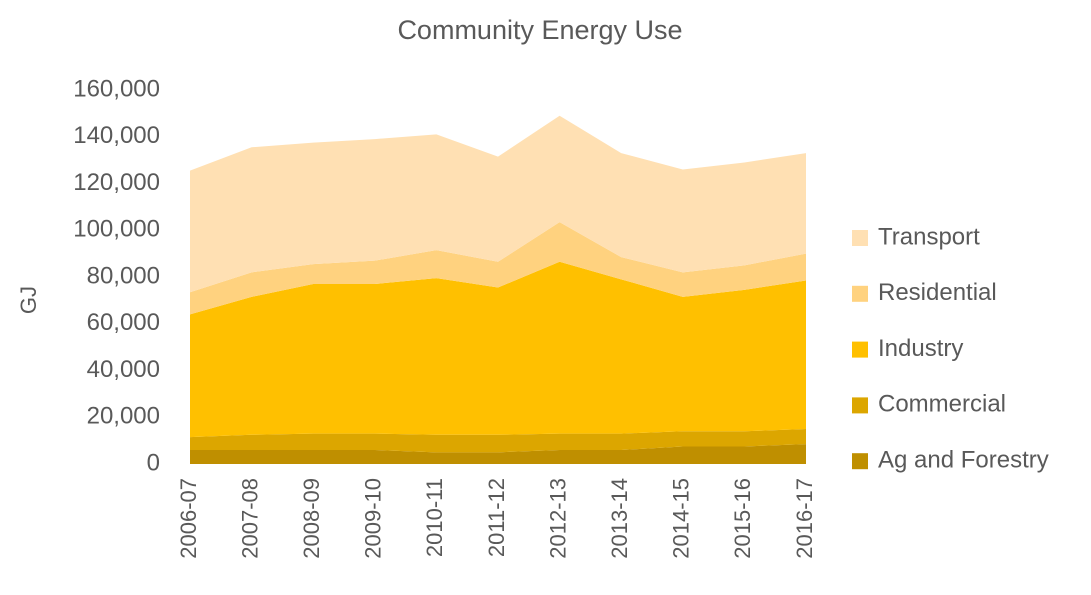  I want to click on y-axis-label: GJ, so click(28, 300).